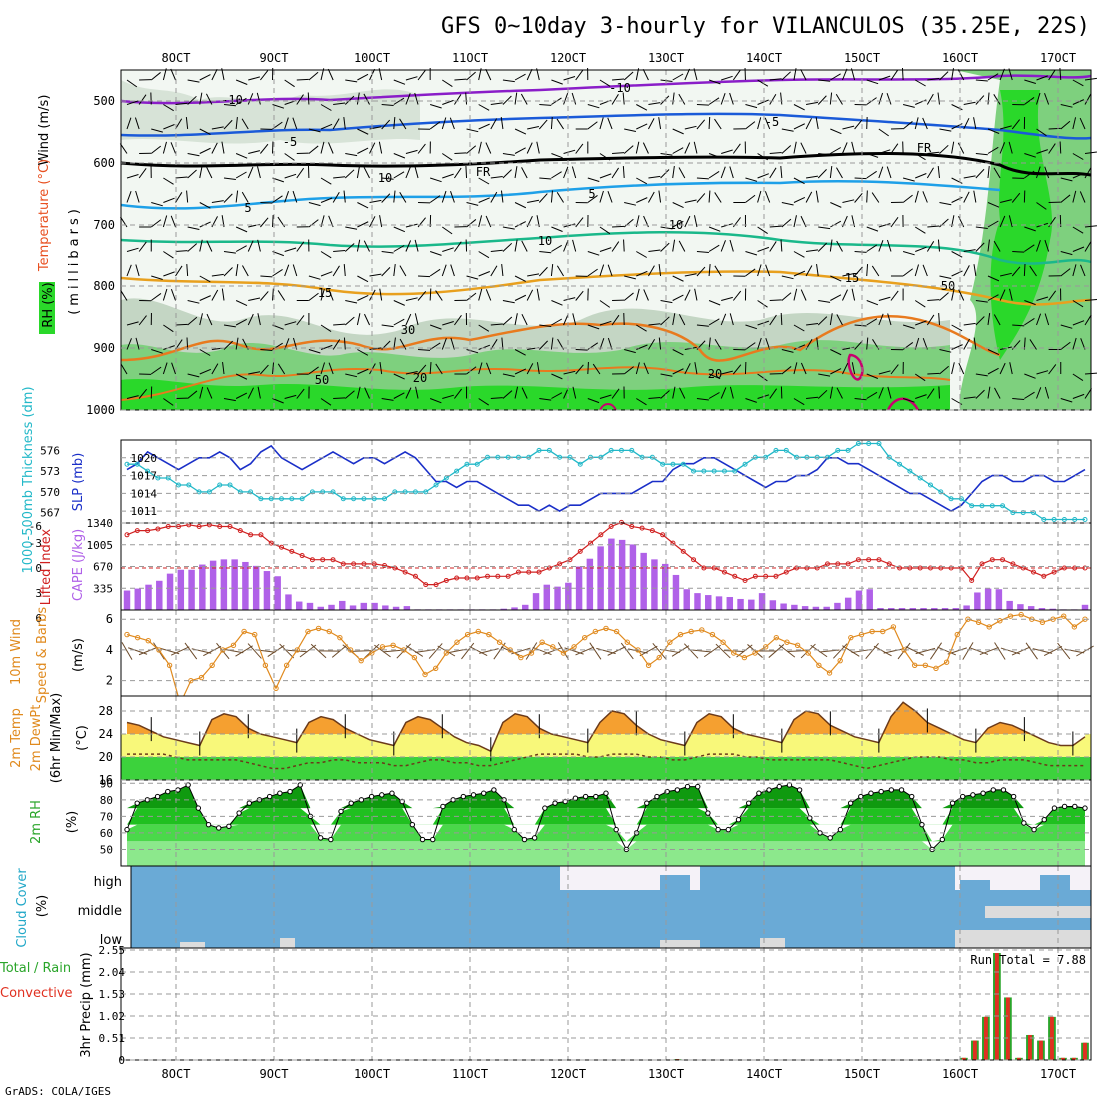 This screenshot has height=1100, width=1100. I want to click on wind-tick-label: 6, so click(109, 619).